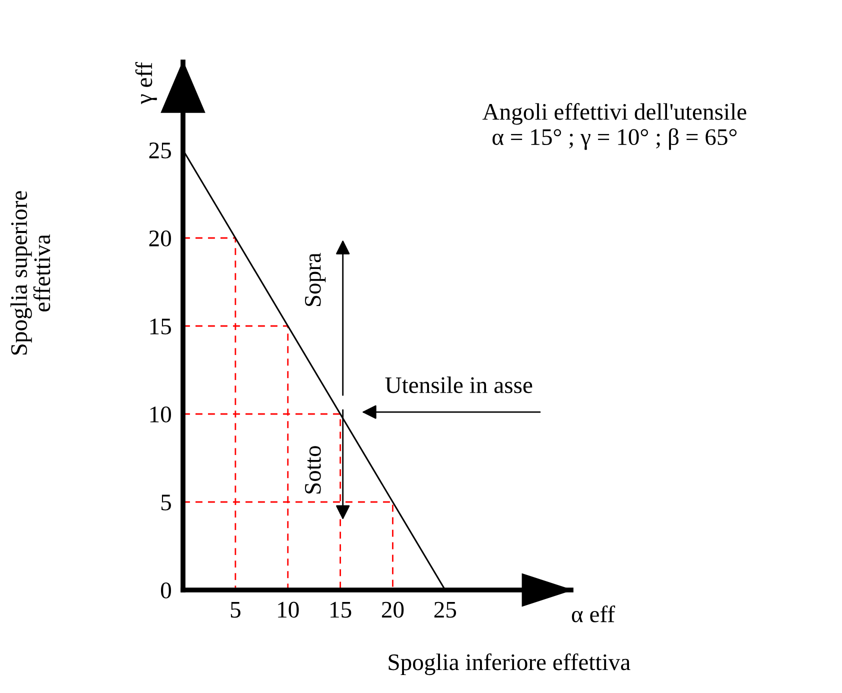 Image resolution: width=842 pixels, height=693 pixels. Describe the element at coordinates (341, 610) in the screenshot. I see `x-tick-label: 15` at that location.